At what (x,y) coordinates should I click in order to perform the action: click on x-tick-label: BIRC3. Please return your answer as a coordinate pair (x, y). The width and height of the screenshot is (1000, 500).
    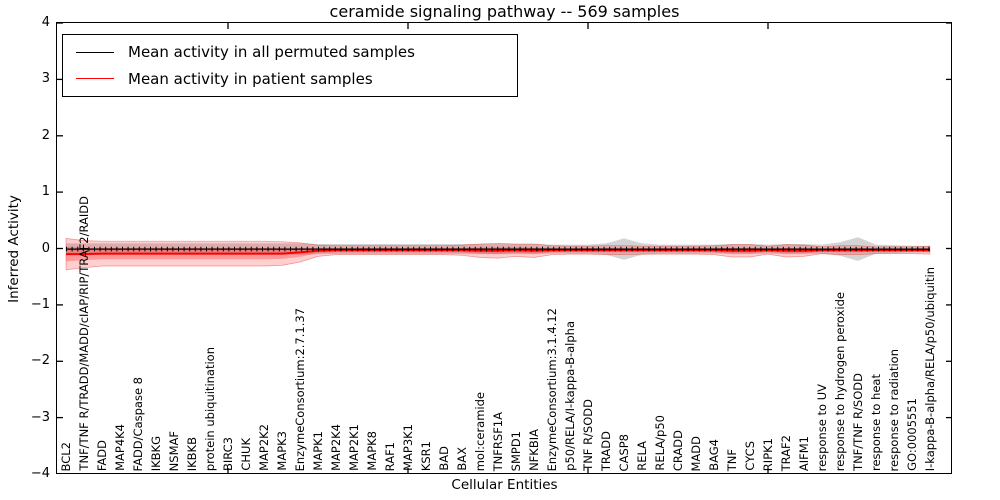
    Looking at the image, I should click on (228, 453).